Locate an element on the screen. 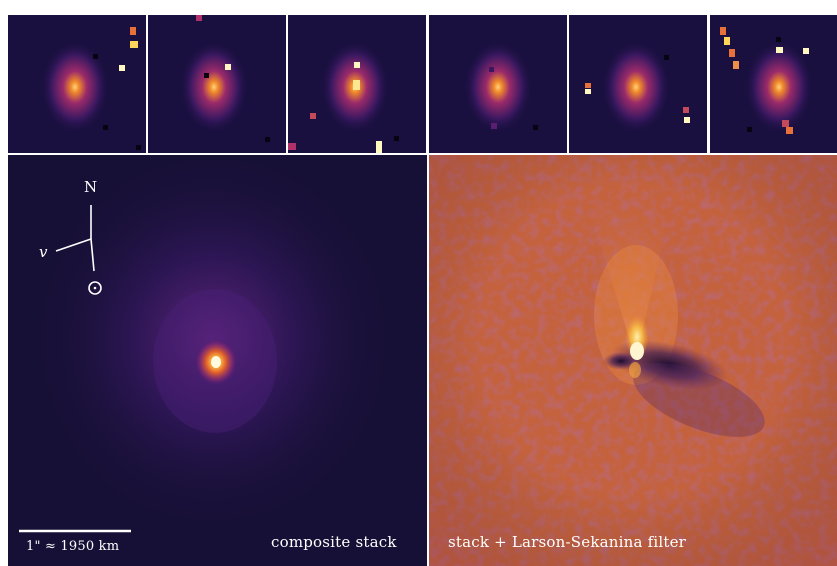 This screenshot has width=837, height=566. velocity-arrow-line is located at coordinates (73, 245).